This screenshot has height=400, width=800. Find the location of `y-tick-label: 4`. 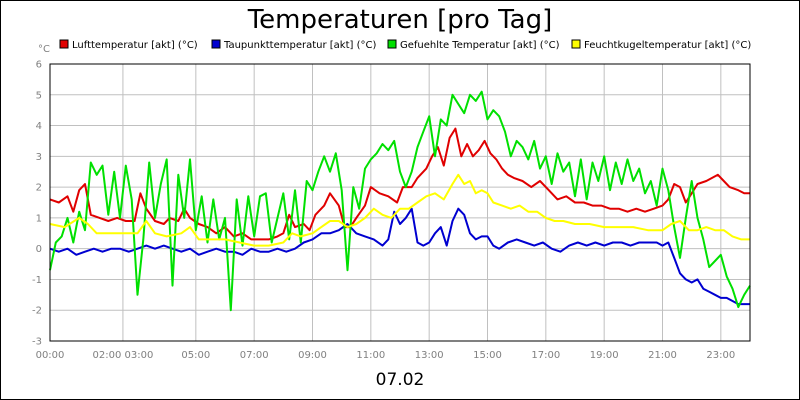

y-tick-label: 4 is located at coordinates (39, 126).